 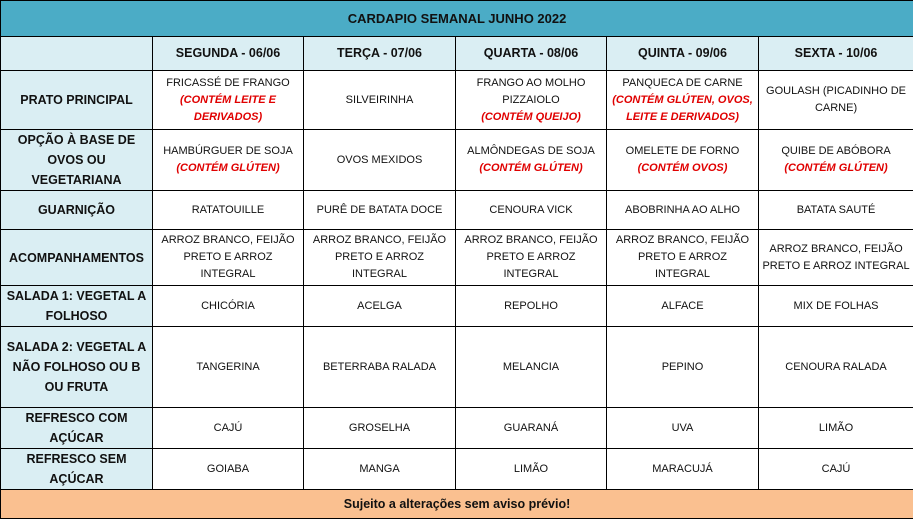 I want to click on dish-name: SILVEIRINHA, so click(x=380, y=100).